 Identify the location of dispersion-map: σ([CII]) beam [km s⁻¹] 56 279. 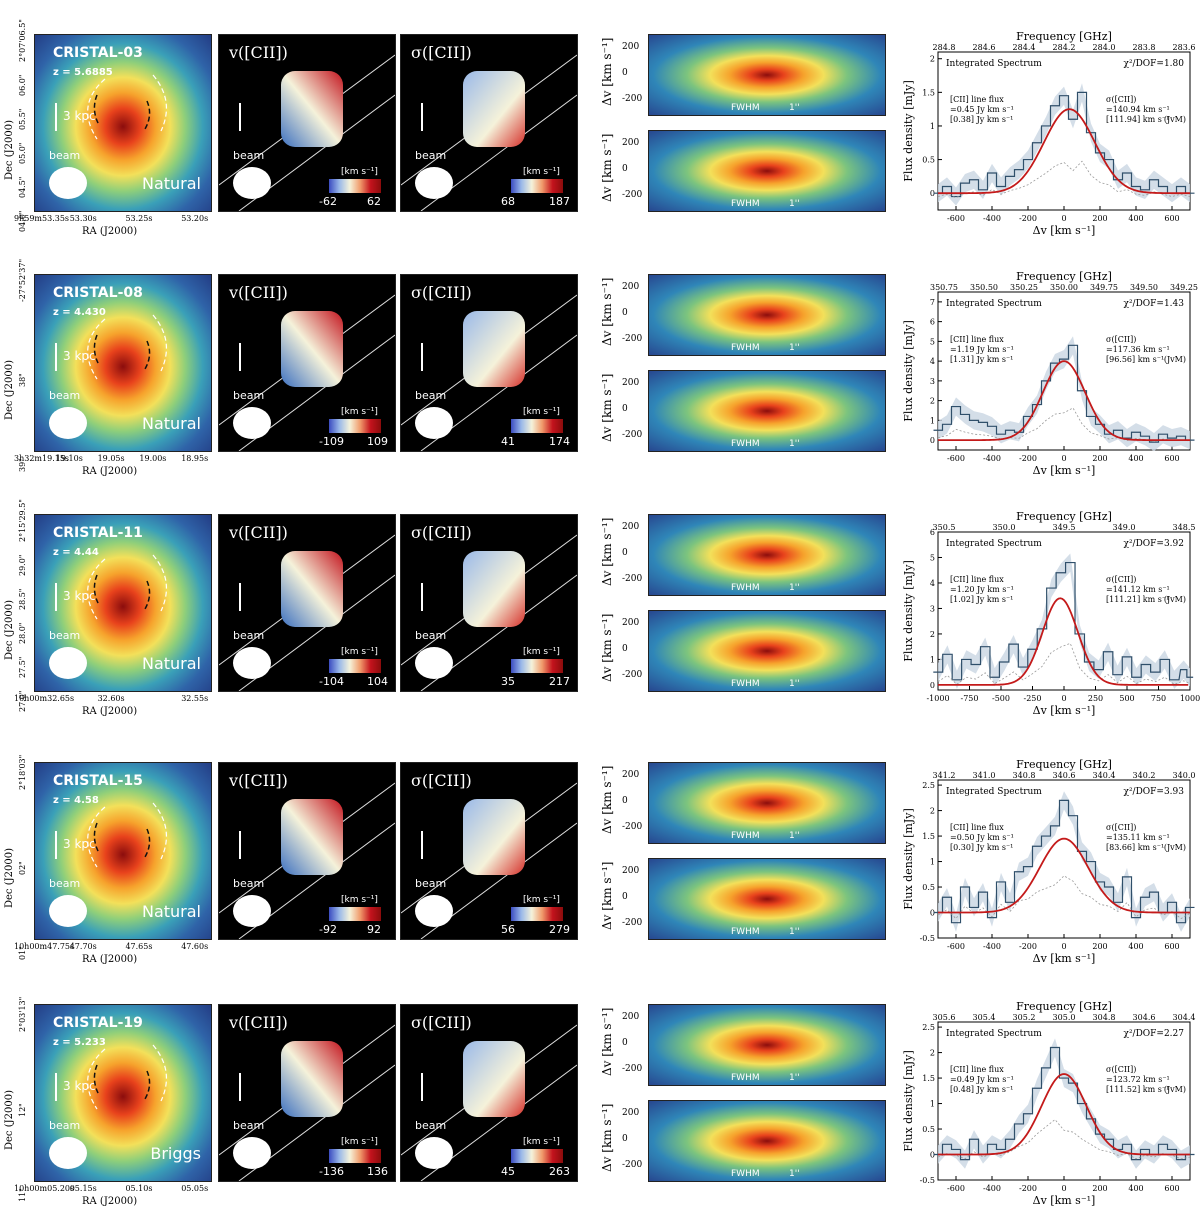
(489, 851).